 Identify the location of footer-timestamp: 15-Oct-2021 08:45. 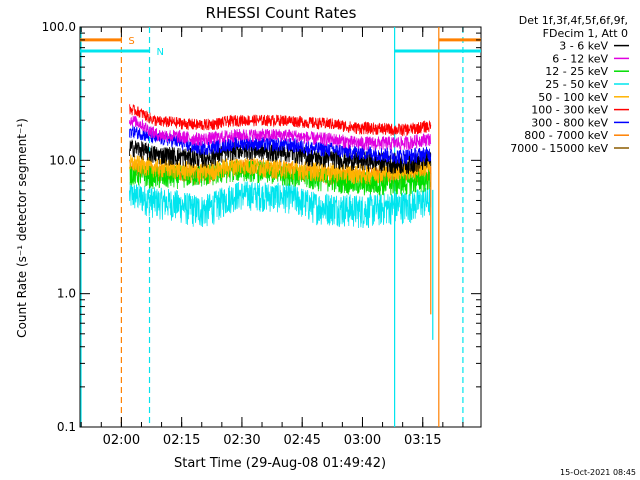
(598, 472).